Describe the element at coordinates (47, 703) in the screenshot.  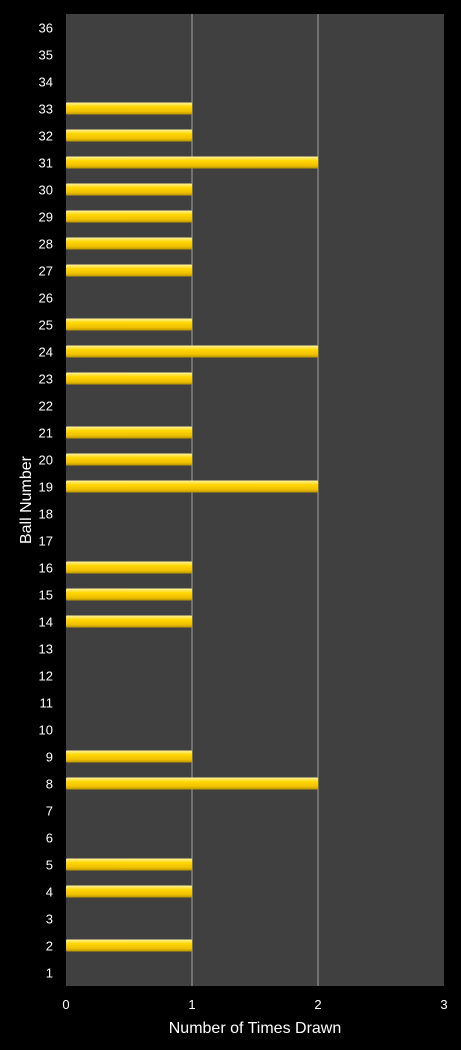
I see `y-tick-label: 11` at that location.